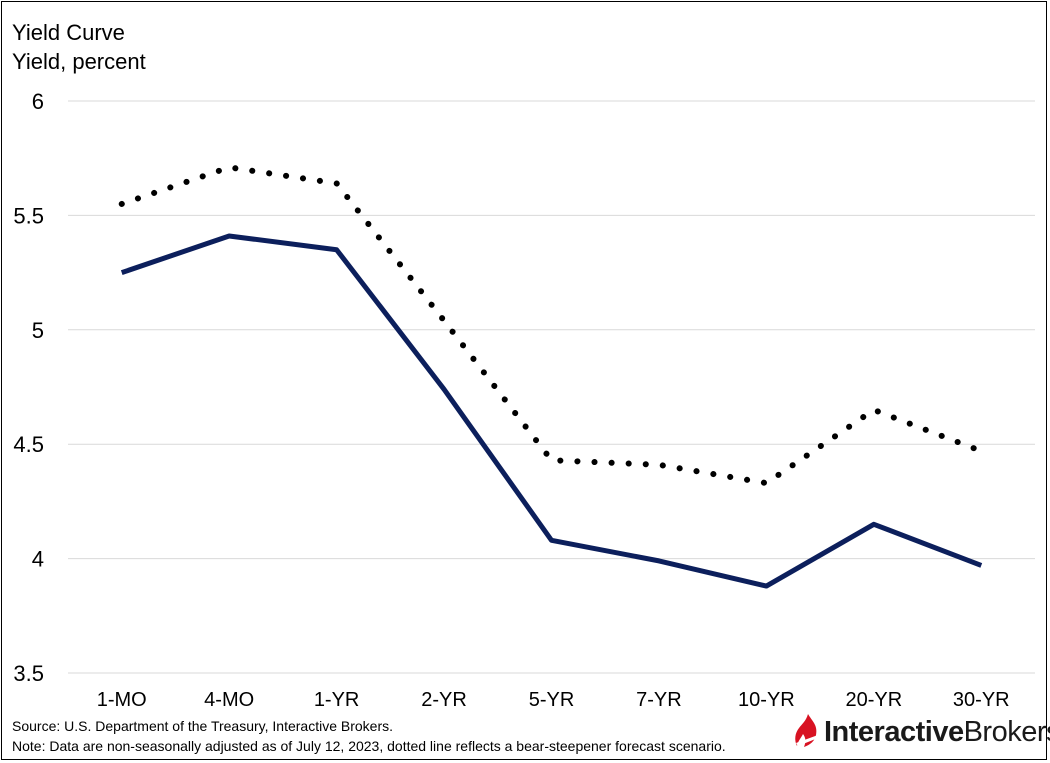  I want to click on x-tick-label: 20-YR, so click(873, 700).